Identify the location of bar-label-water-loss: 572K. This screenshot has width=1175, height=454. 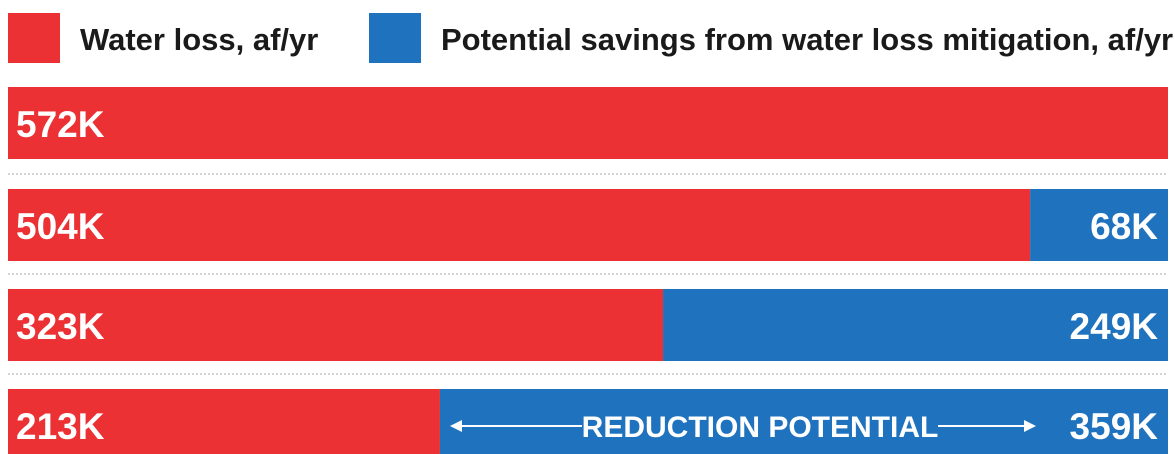
(60, 124).